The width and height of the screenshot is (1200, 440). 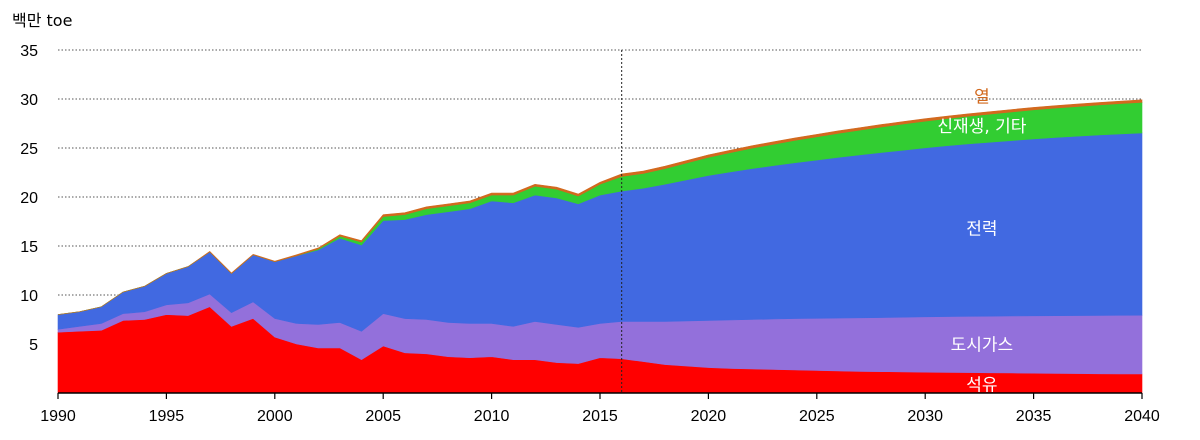 What do you see at coordinates (383, 416) in the screenshot?
I see `x-tick-label-2005: 2005` at bounding box center [383, 416].